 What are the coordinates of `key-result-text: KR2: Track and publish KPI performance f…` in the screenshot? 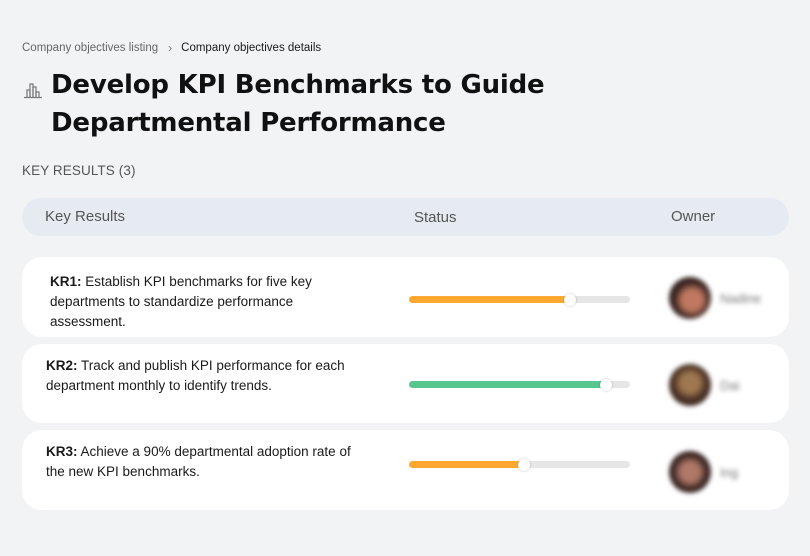 It's located at (206, 376).